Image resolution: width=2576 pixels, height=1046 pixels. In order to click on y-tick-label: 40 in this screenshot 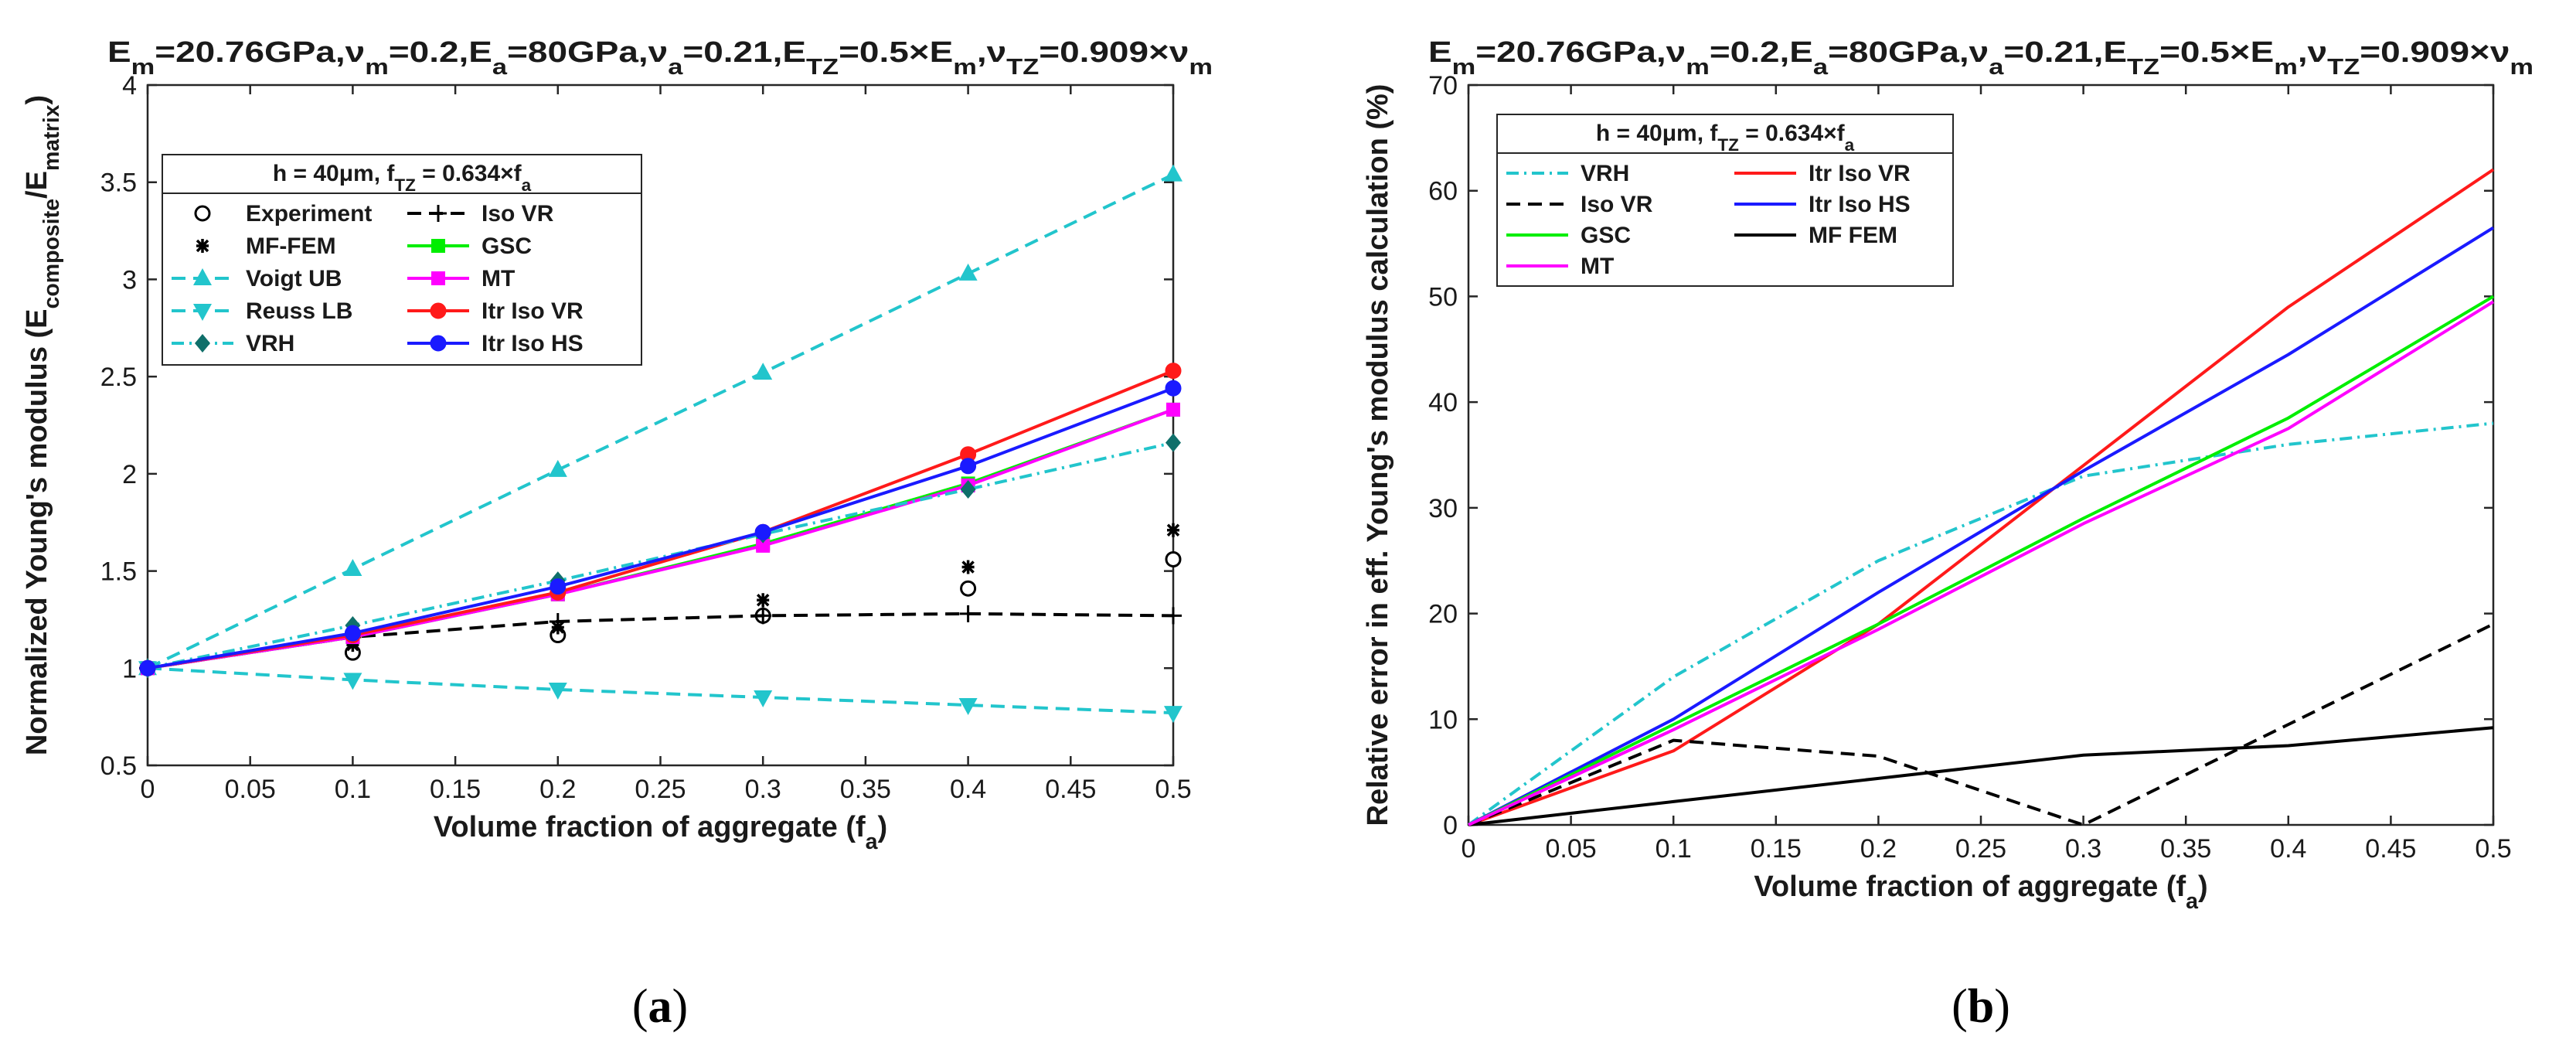, I will do `click(1443, 402)`.